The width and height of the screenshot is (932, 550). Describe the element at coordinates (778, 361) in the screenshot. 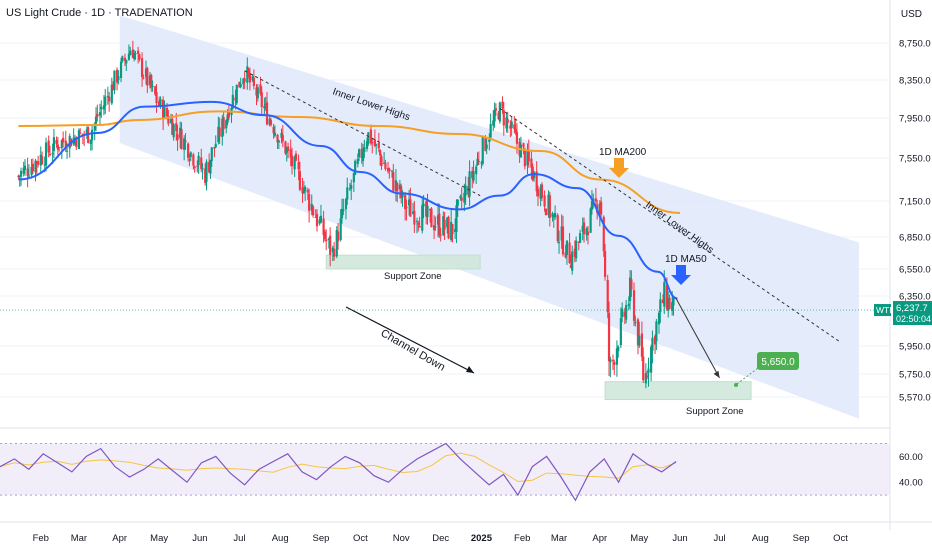

I see `target-box` at that location.